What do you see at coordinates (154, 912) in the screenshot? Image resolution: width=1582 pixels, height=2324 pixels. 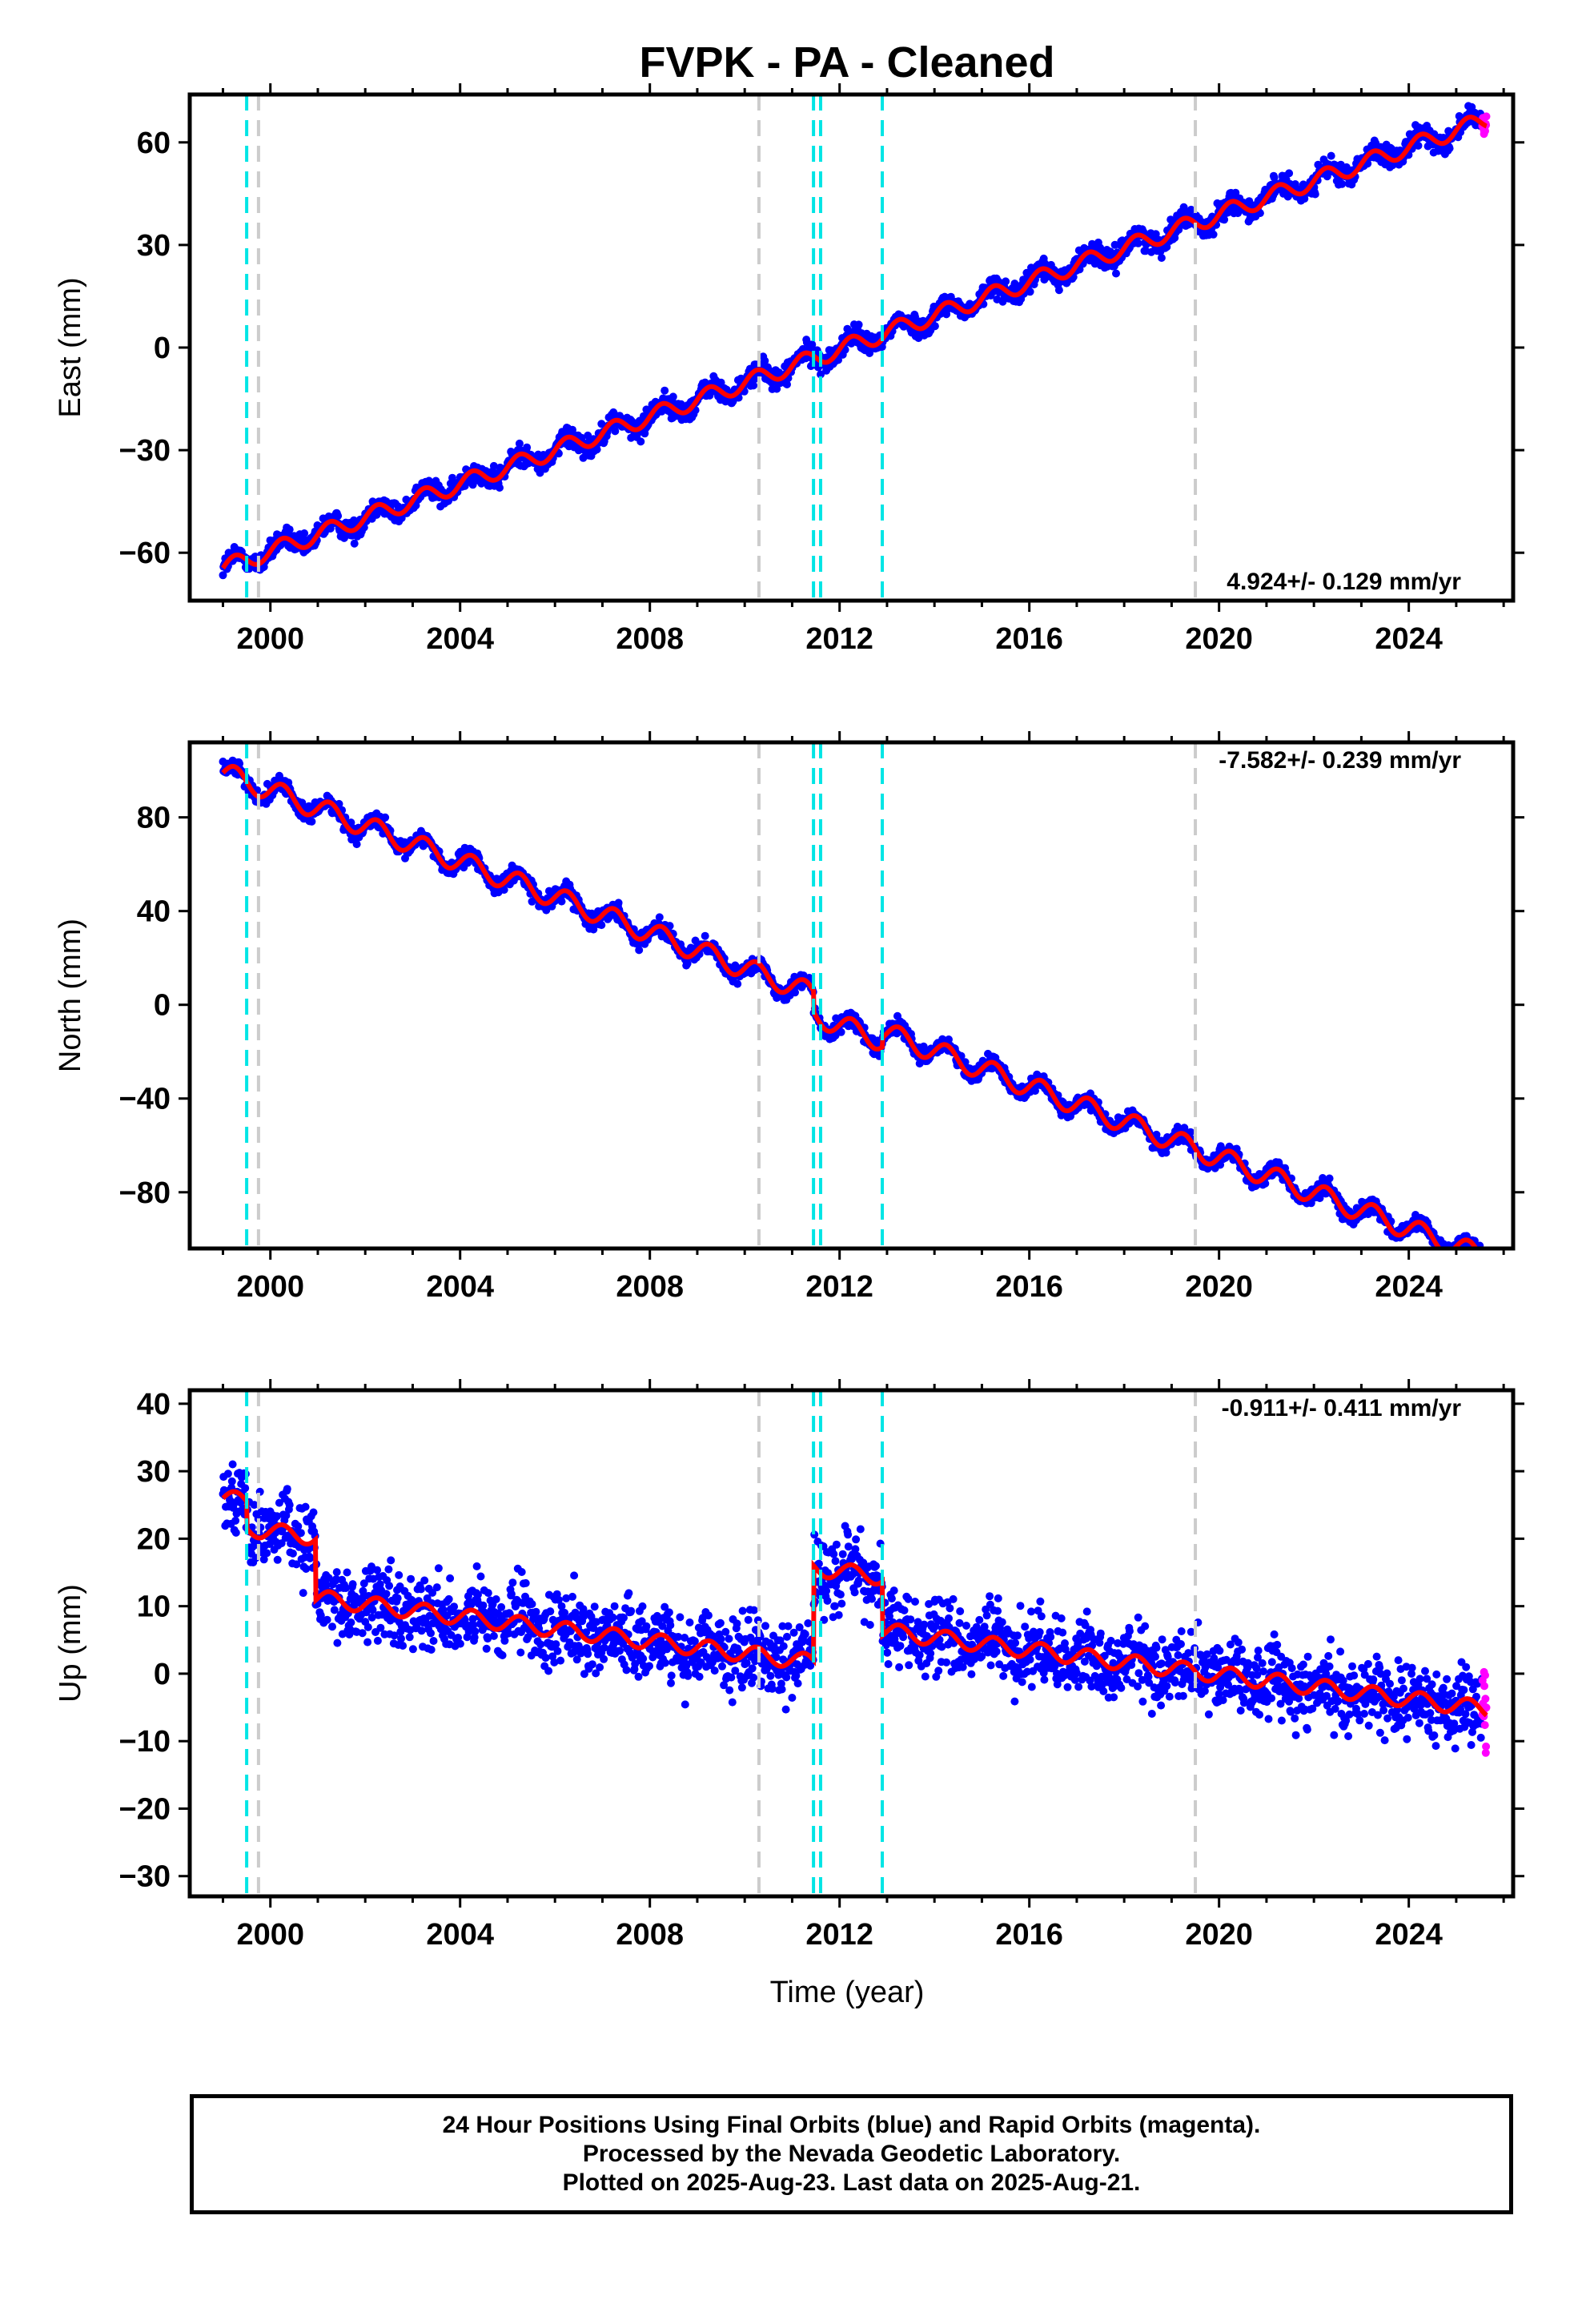 I see `y-tick-label: 40` at bounding box center [154, 912].